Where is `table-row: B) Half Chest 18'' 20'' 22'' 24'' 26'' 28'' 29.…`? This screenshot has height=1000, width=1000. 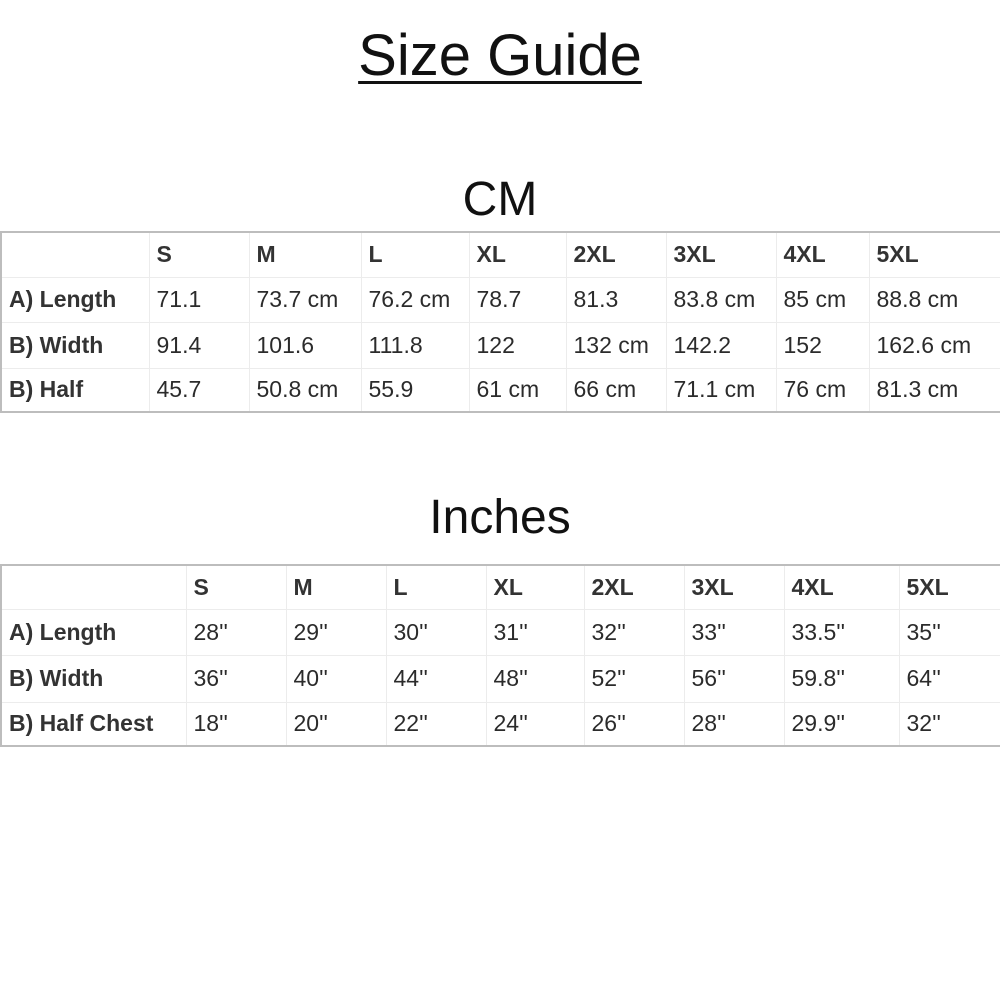 table-row: B) Half Chest 18'' 20'' 22'' 24'' 26'' 28'' 29.… is located at coordinates (500, 724).